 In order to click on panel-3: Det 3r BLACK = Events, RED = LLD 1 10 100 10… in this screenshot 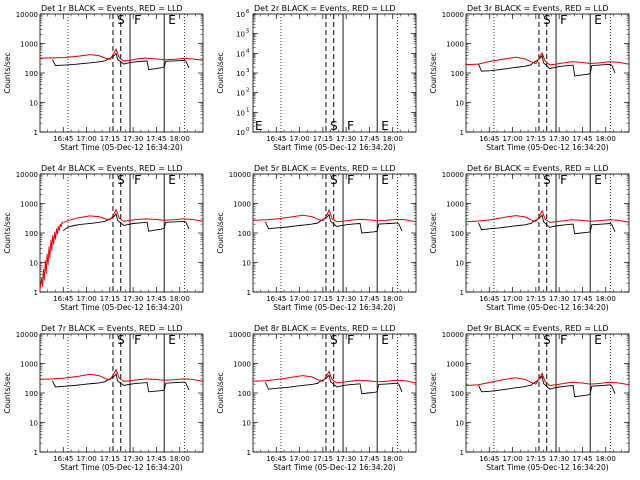, I will do `click(529, 78)`.